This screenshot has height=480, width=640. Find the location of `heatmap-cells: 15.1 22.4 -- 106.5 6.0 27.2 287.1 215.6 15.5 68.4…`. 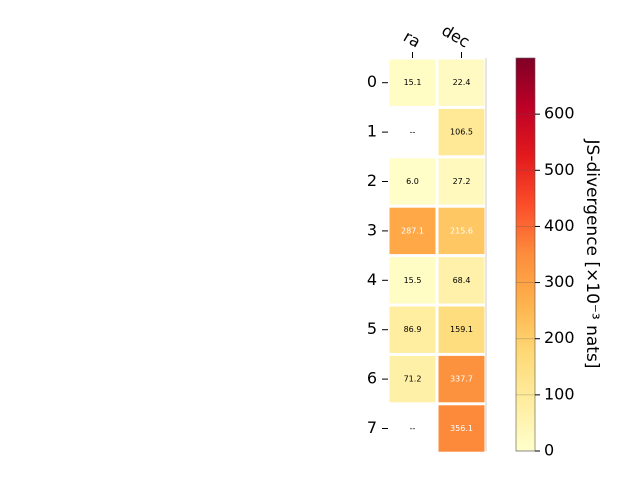

heatmap-cells: 15.1 22.4 -- 106.5 6.0 27.2 287.1 215.6 15.5 68.4… is located at coordinates (437, 255).